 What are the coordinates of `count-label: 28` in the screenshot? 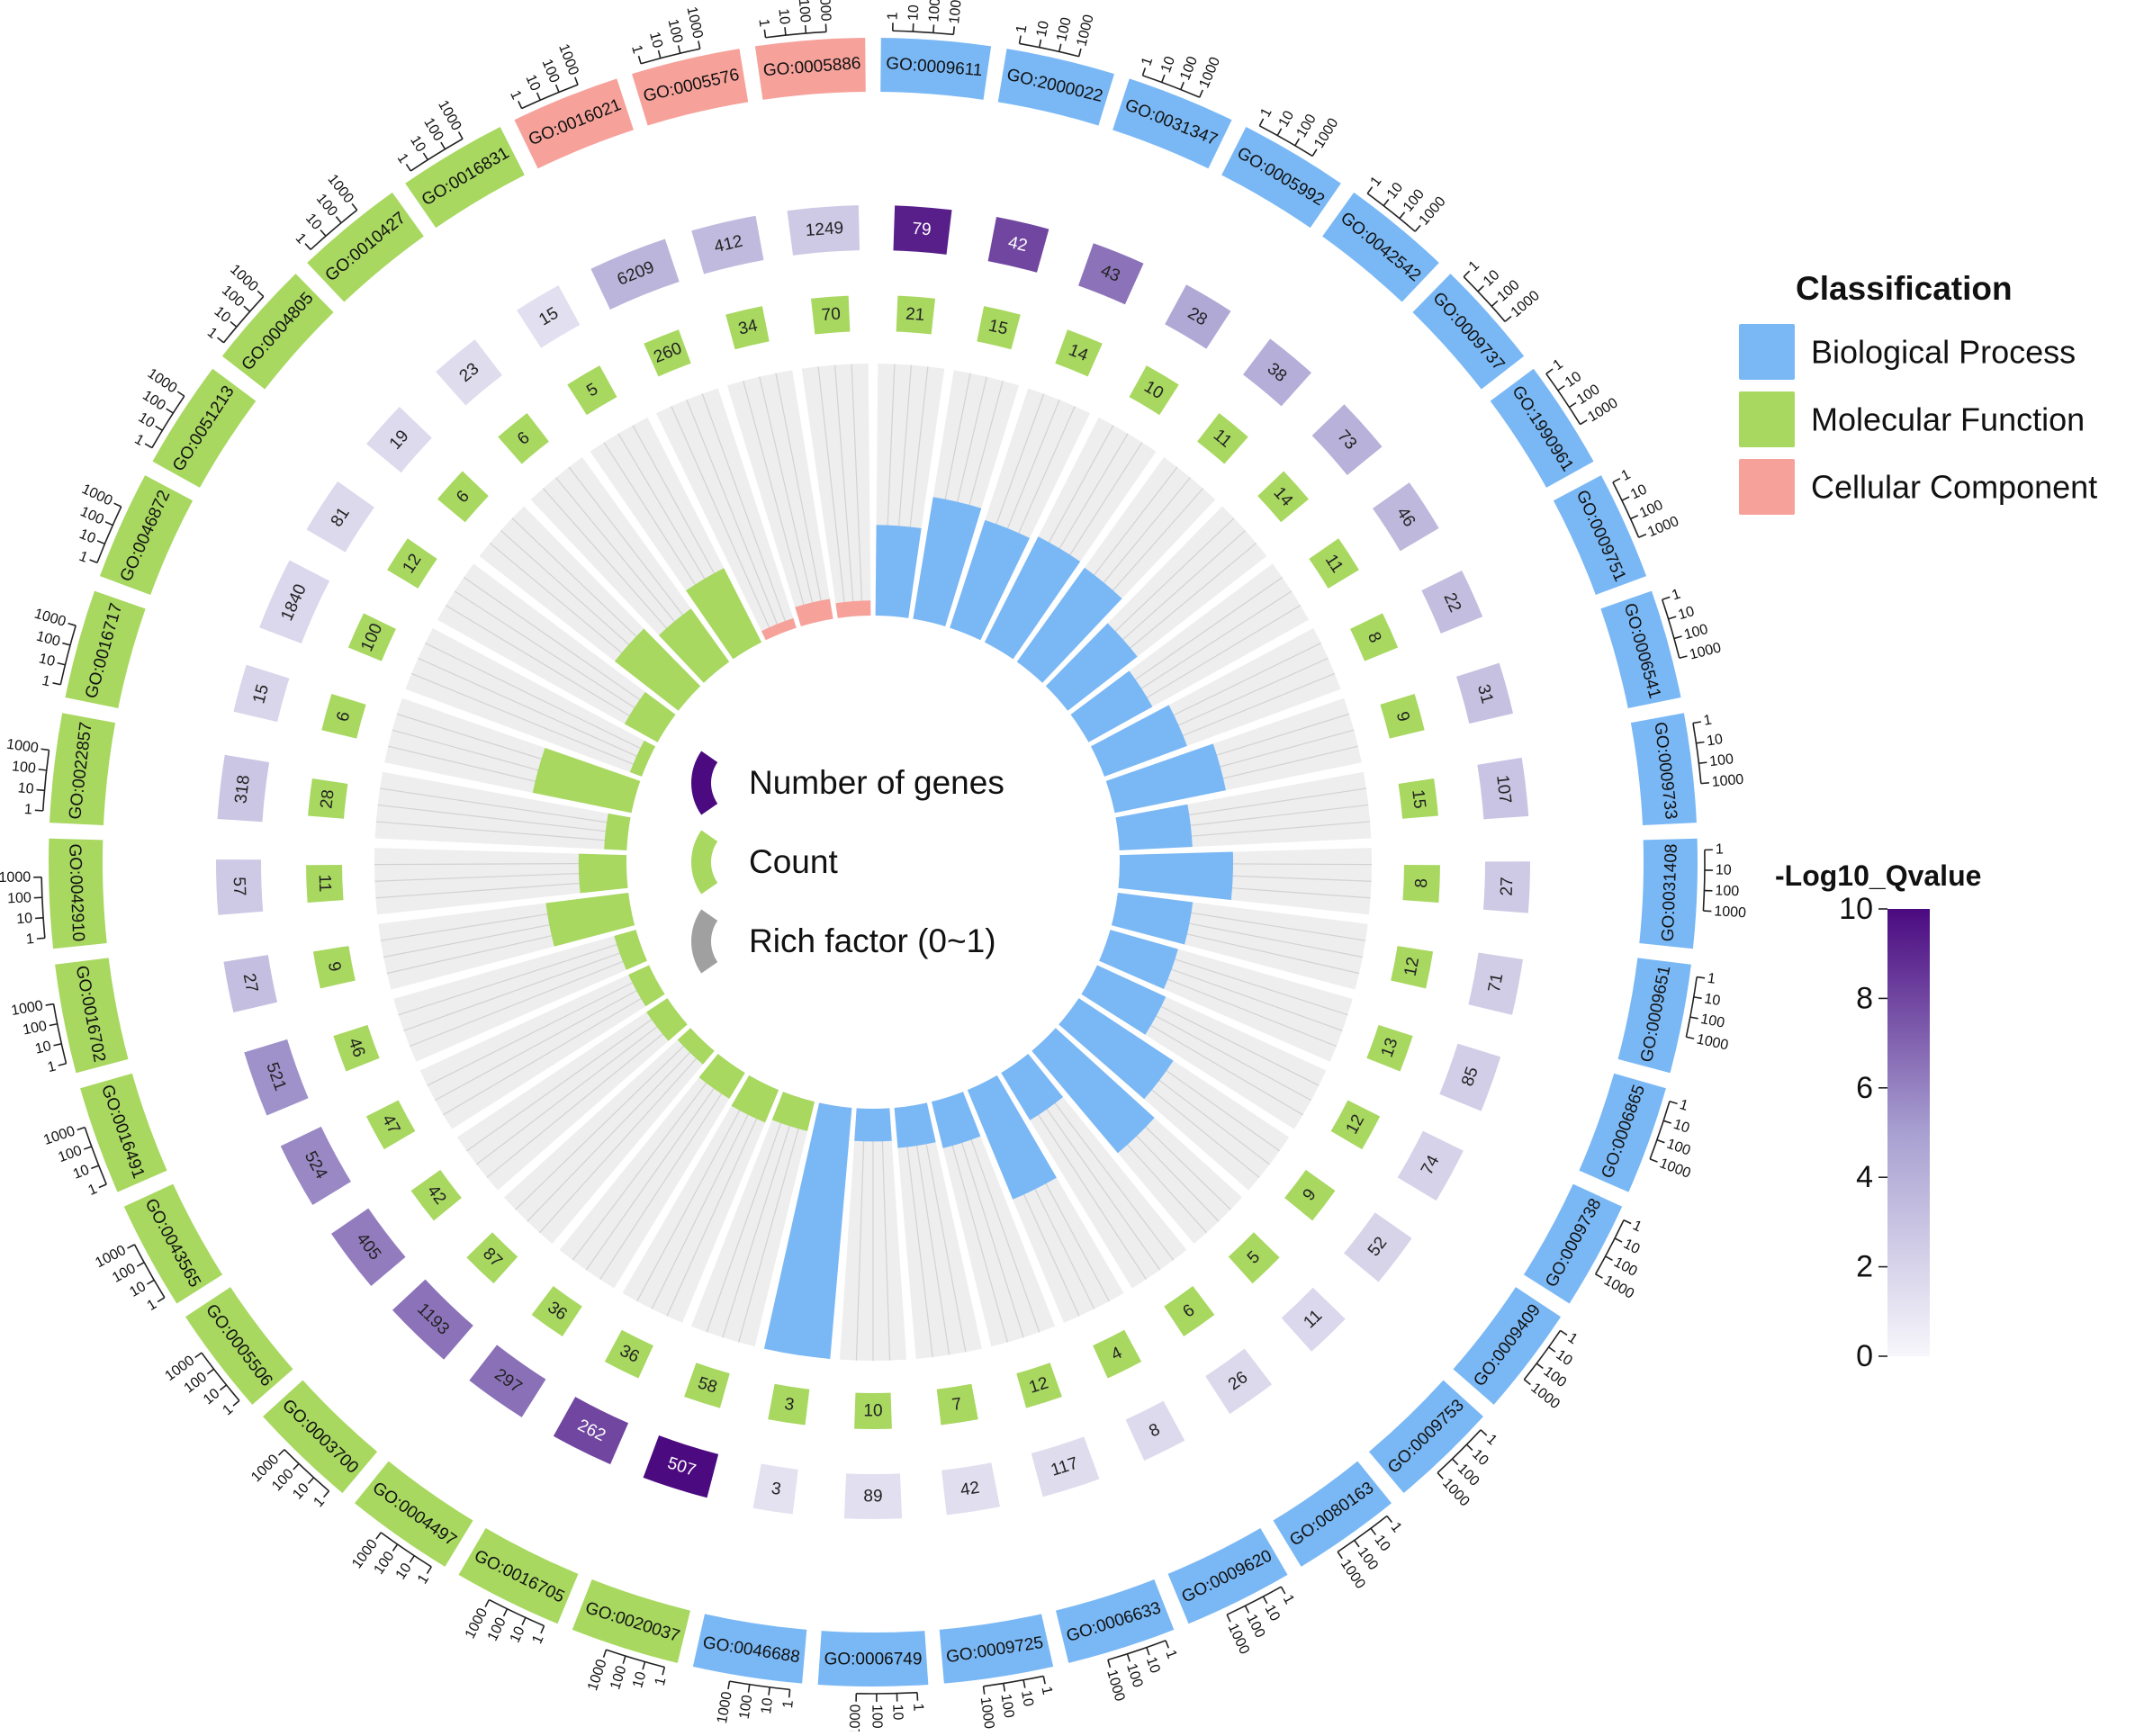 It's located at (327, 798).